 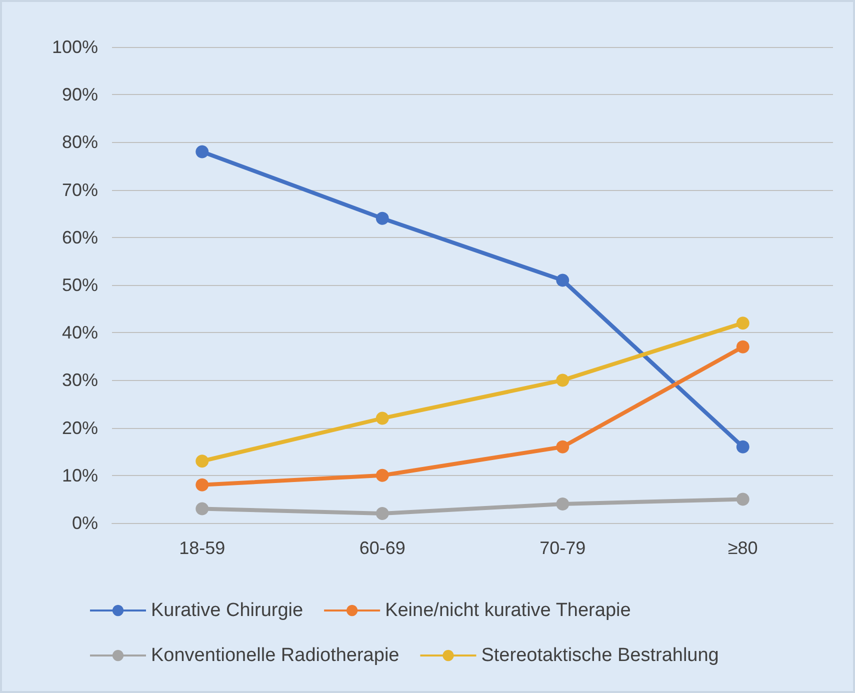 What do you see at coordinates (600, 655) in the screenshot?
I see `legend-label: Stereotaktische Bestrahlung` at bounding box center [600, 655].